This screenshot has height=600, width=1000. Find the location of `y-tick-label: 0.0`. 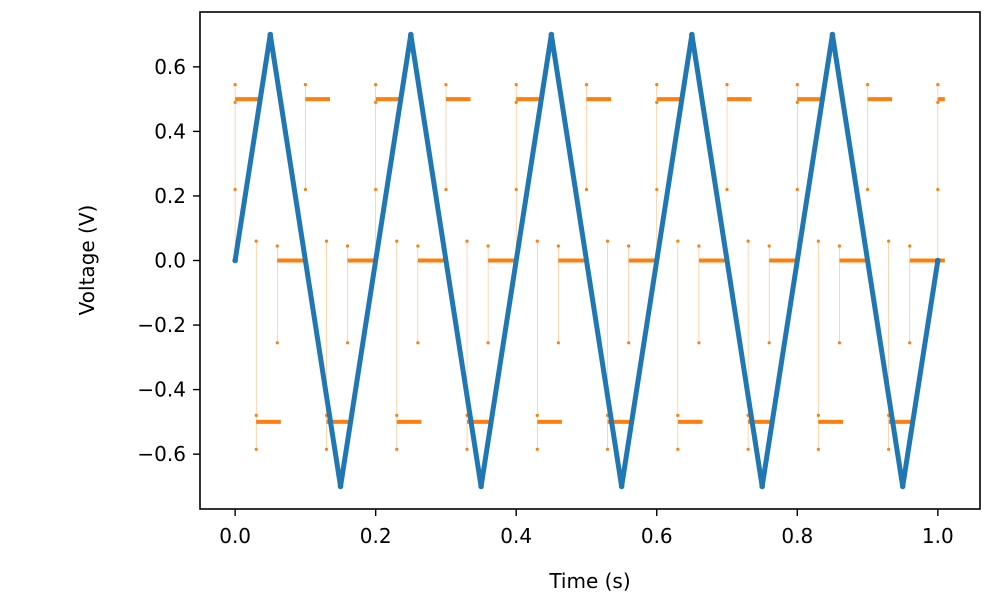

y-tick-label: 0.0 is located at coordinates (170, 261).